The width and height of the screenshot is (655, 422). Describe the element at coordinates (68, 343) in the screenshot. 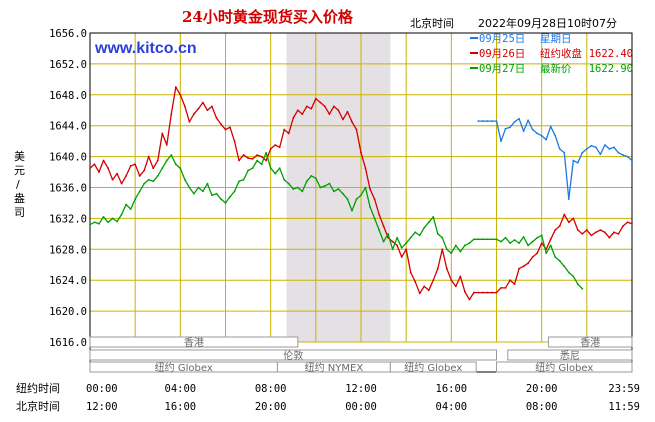

I see `y-tick-label: 1616.0` at that location.